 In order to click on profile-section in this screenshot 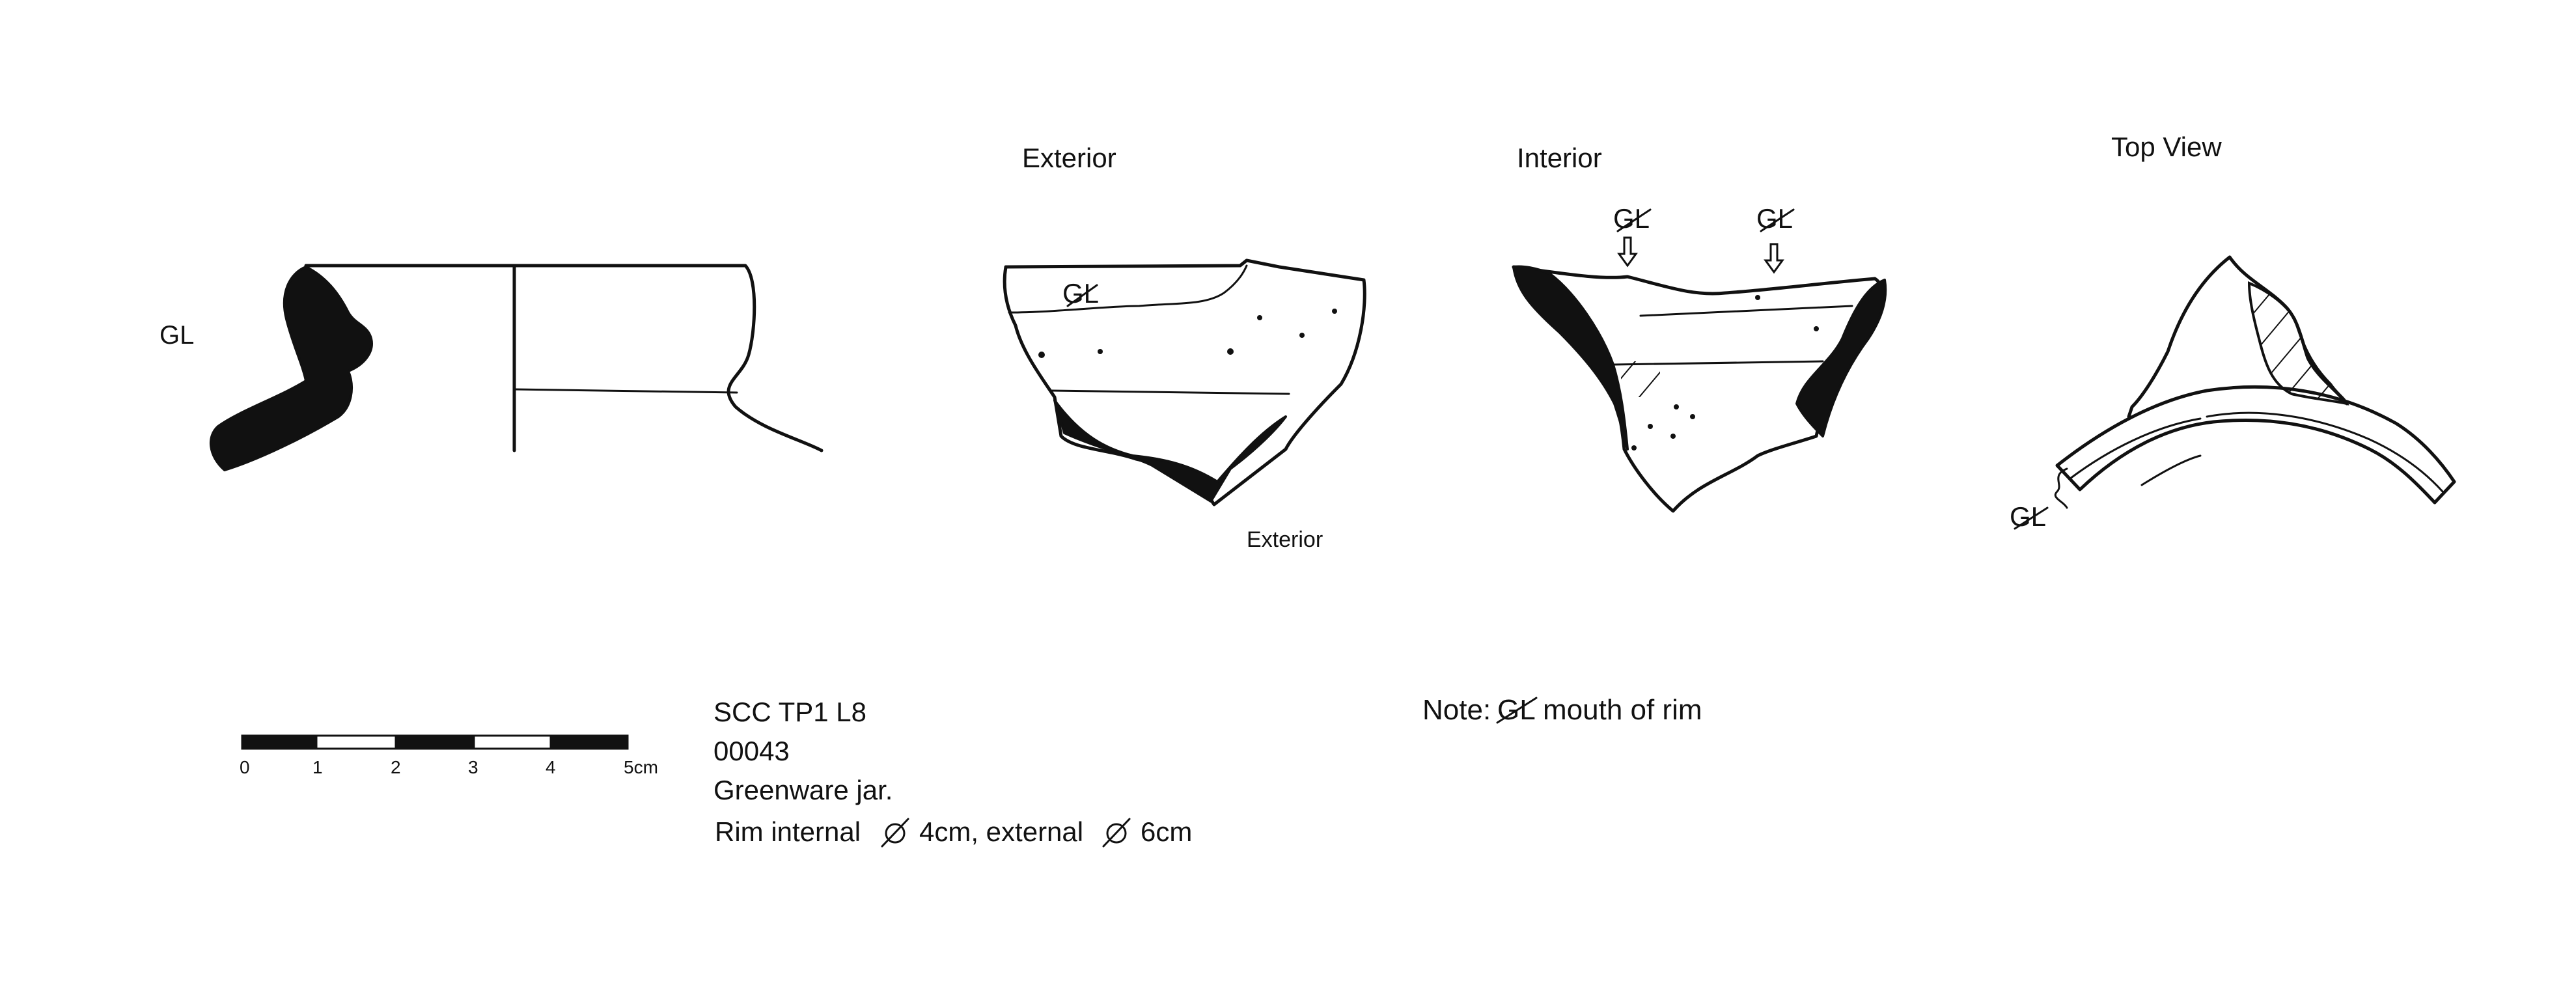, I will do `click(291, 368)`.